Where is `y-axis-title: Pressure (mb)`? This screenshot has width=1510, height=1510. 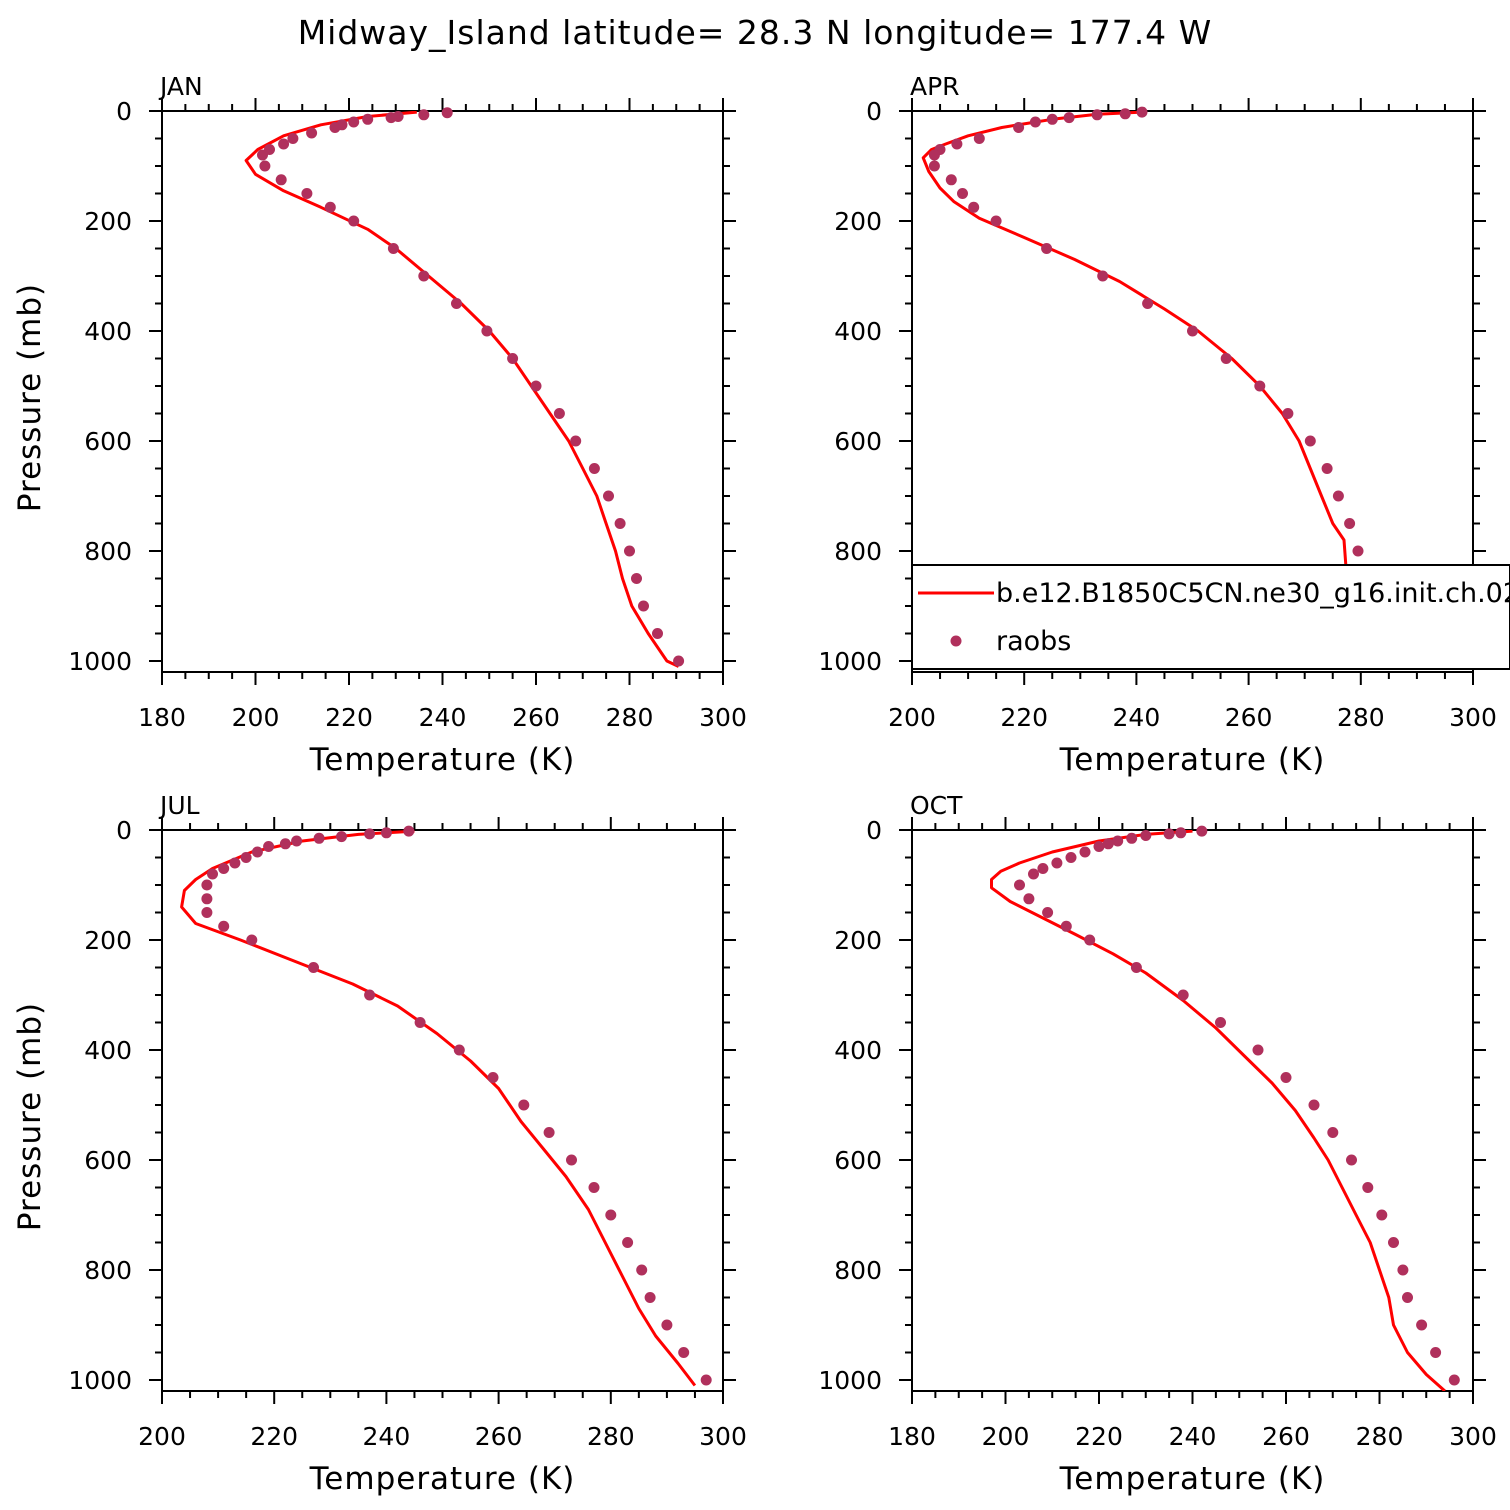 y-axis-title: Pressure (mb) is located at coordinates (30, 397).